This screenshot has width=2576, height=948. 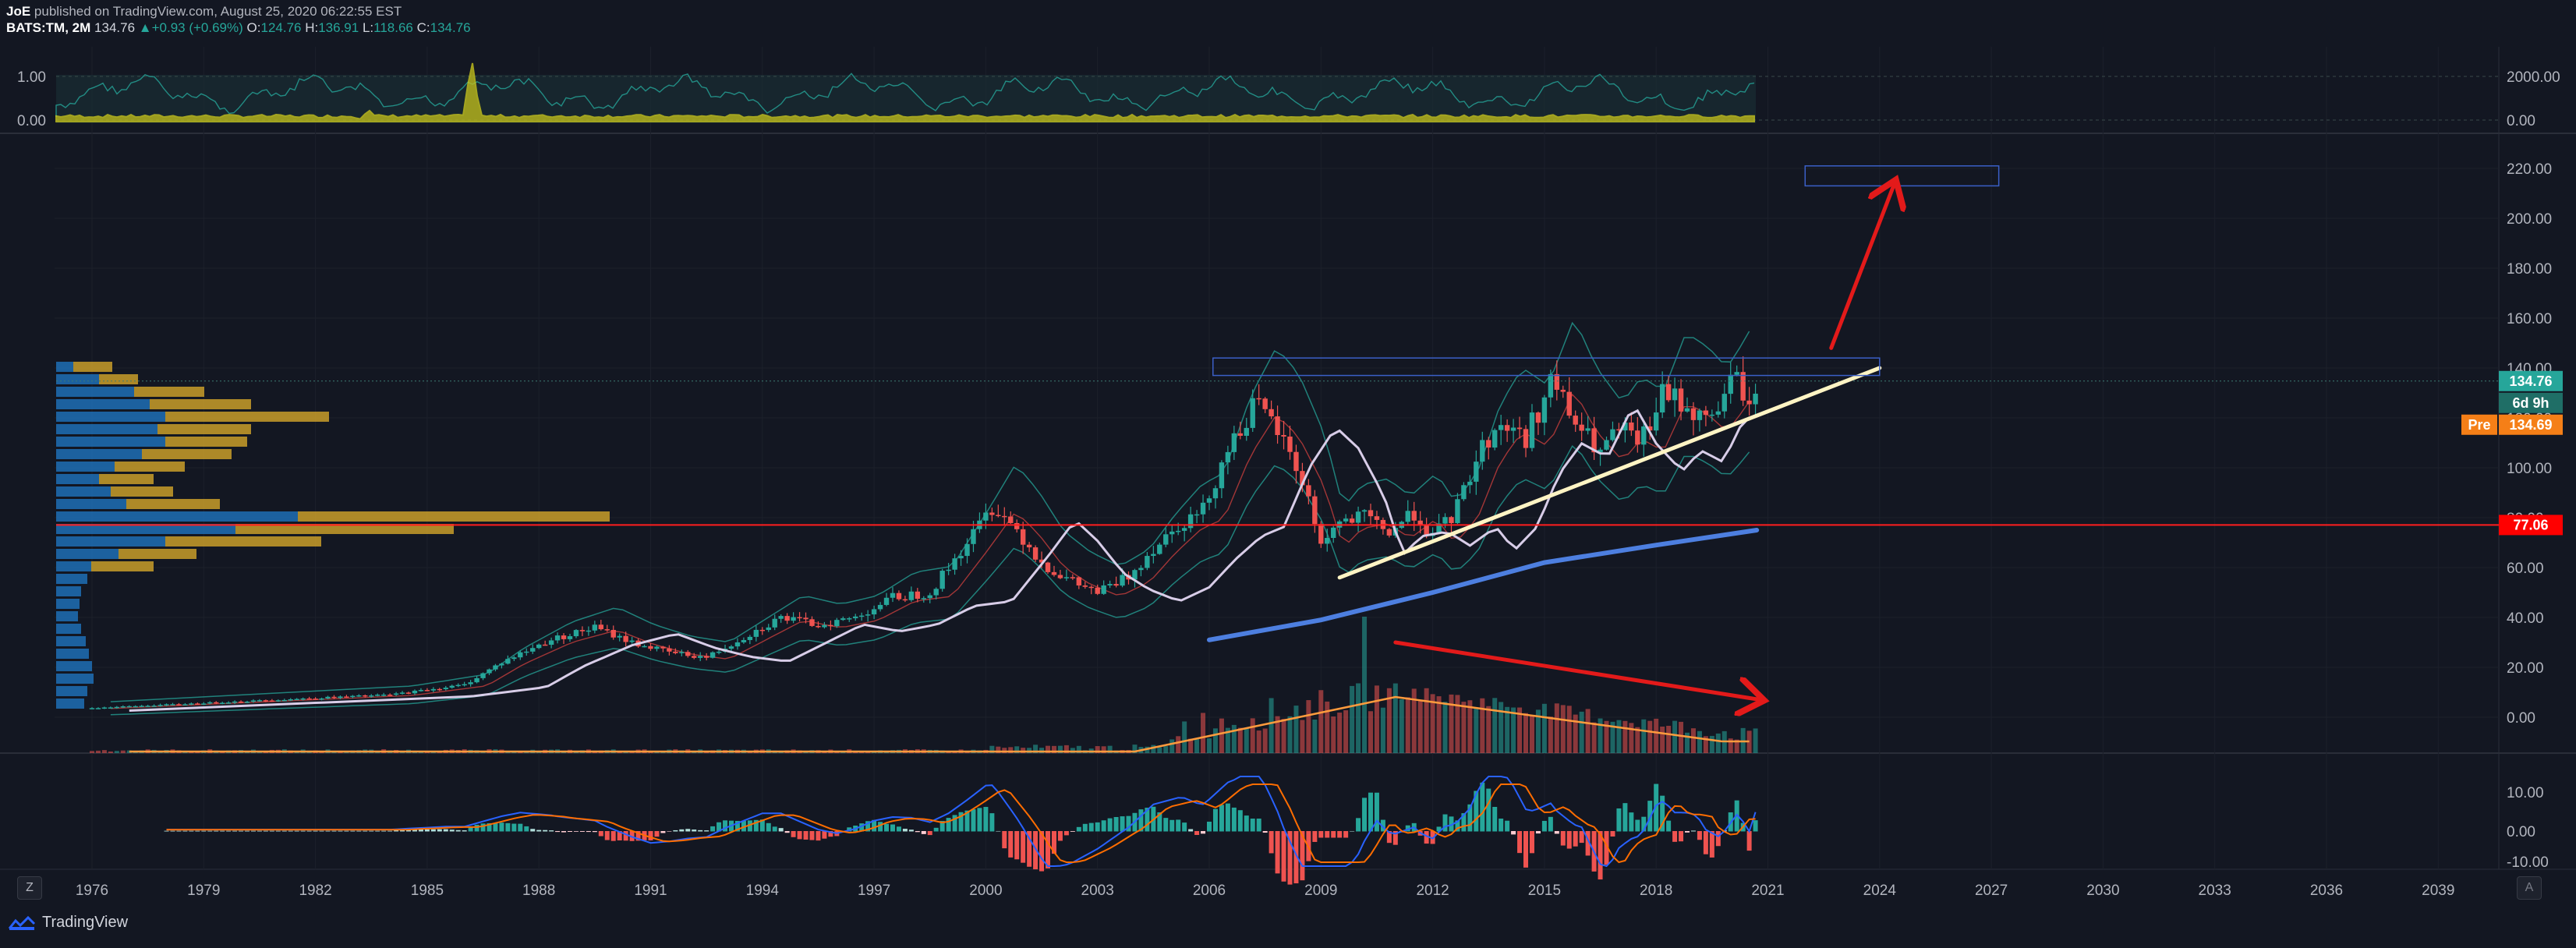 I want to click on level-badge-text: 77.06, so click(x=2530, y=524).